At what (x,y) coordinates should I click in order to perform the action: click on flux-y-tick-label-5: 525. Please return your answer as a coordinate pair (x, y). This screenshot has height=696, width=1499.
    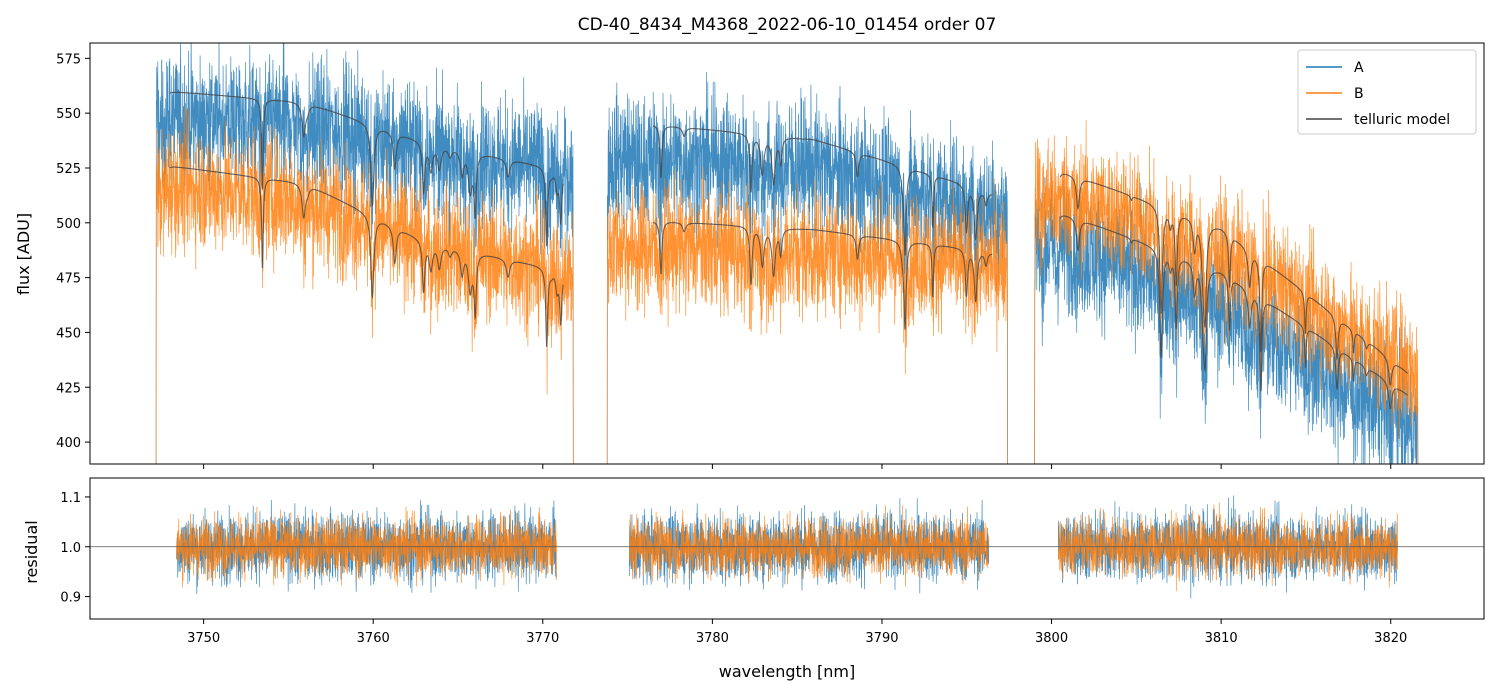
    Looking at the image, I should click on (68, 169).